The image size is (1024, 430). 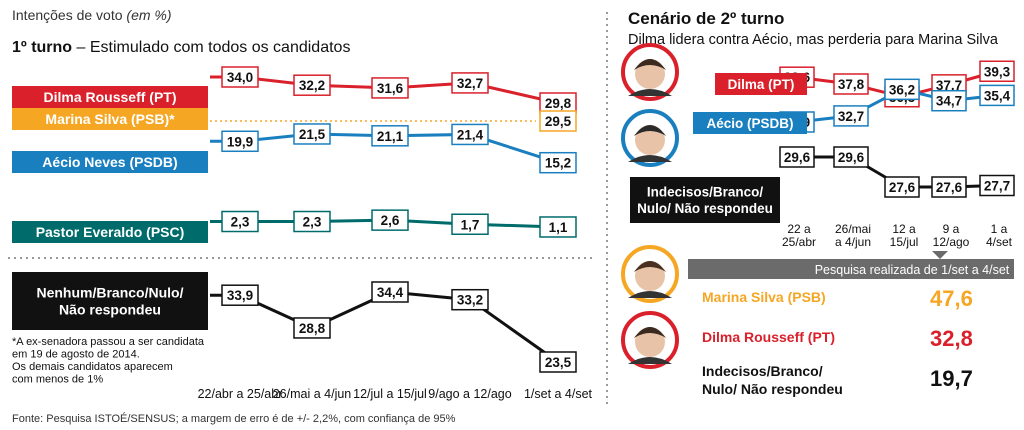 I want to click on first-round-series-5-point-1-text: 33,9, so click(x=240, y=295).